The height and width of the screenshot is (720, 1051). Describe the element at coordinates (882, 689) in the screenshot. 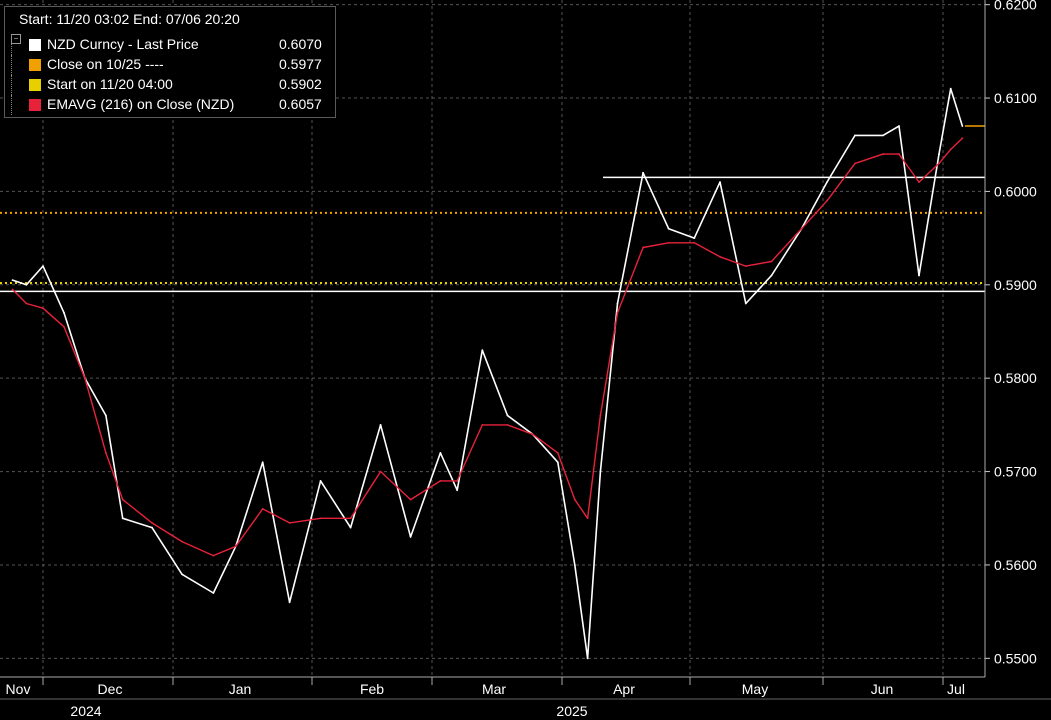

I see `x-tick-label: Jun` at that location.